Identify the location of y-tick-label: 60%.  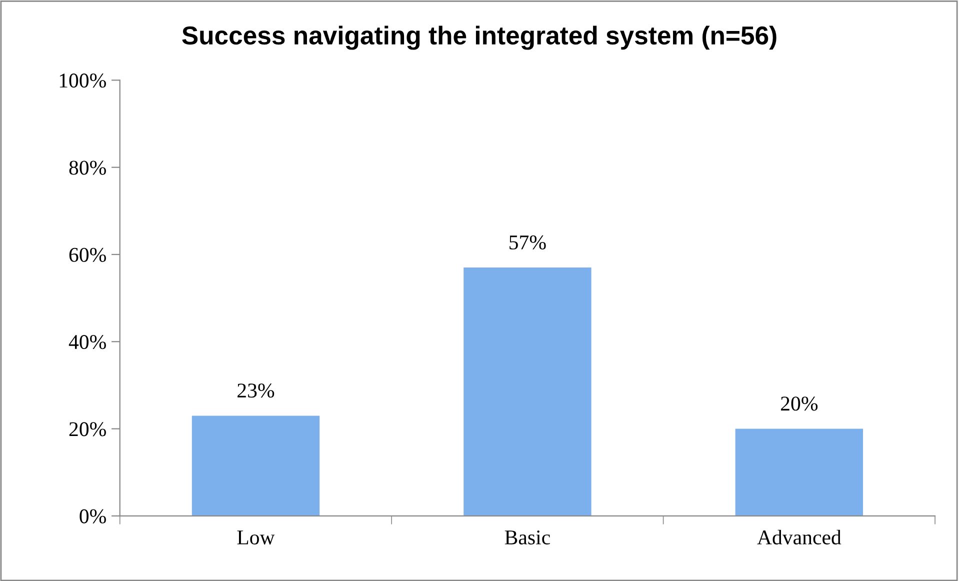
(87, 255).